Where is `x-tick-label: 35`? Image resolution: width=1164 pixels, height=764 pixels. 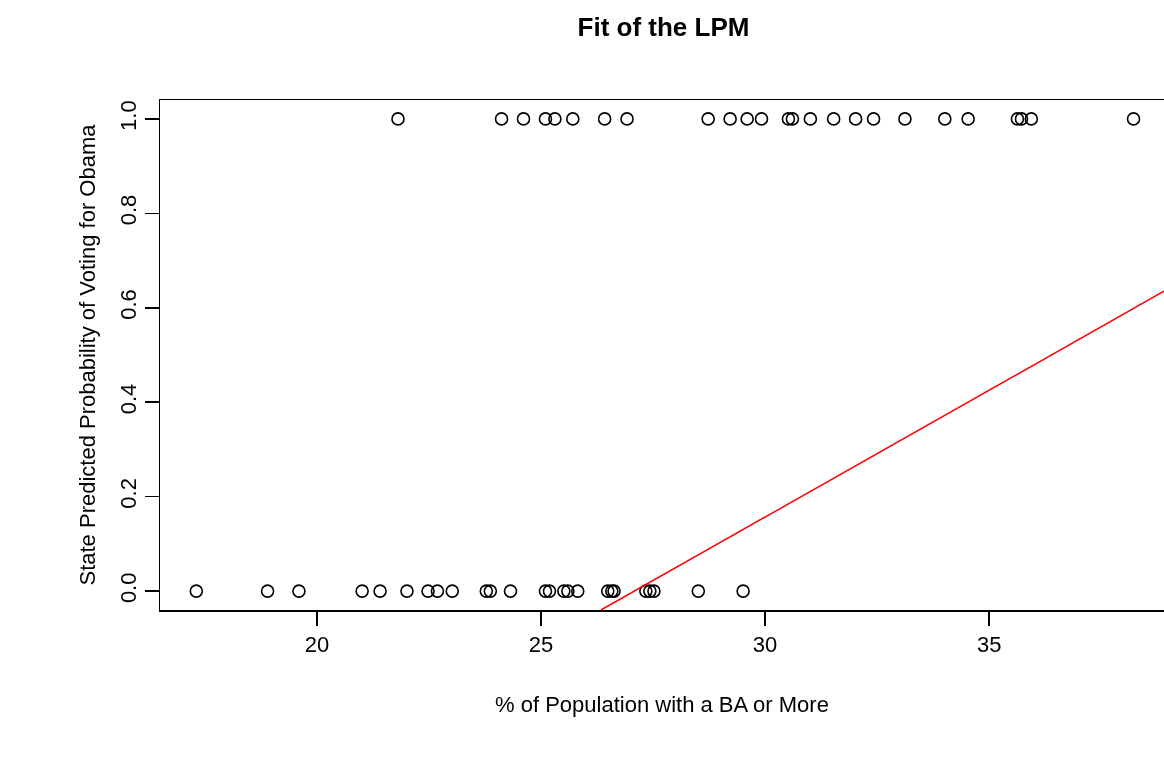
x-tick-label: 35 is located at coordinates (989, 644).